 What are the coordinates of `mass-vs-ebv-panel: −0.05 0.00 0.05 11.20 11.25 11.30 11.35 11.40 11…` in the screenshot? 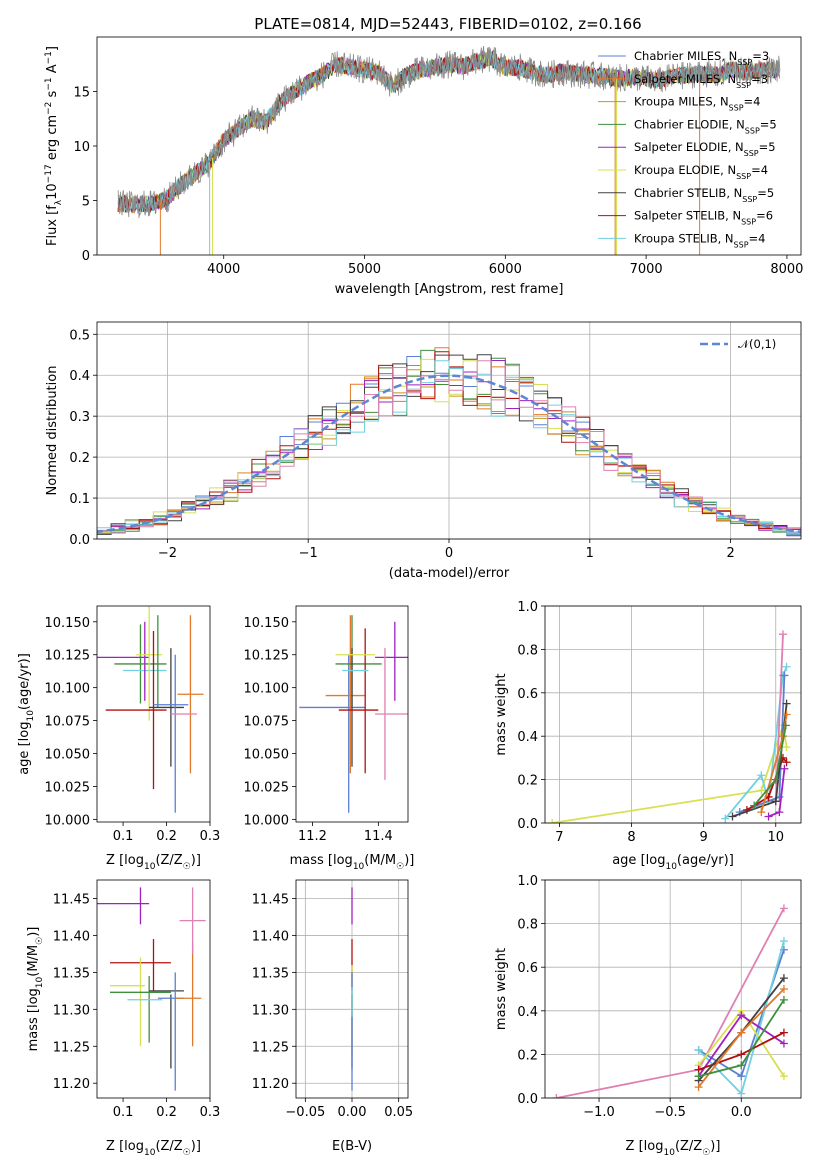 It's located at (332, 1016).